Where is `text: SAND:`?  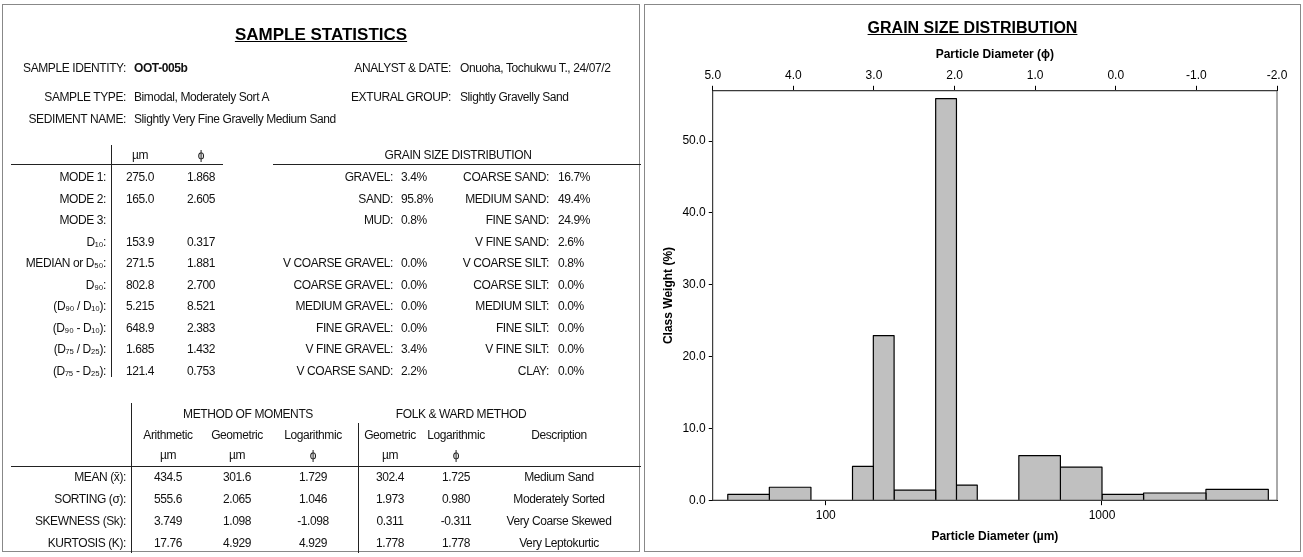 text: SAND: is located at coordinates (375, 198).